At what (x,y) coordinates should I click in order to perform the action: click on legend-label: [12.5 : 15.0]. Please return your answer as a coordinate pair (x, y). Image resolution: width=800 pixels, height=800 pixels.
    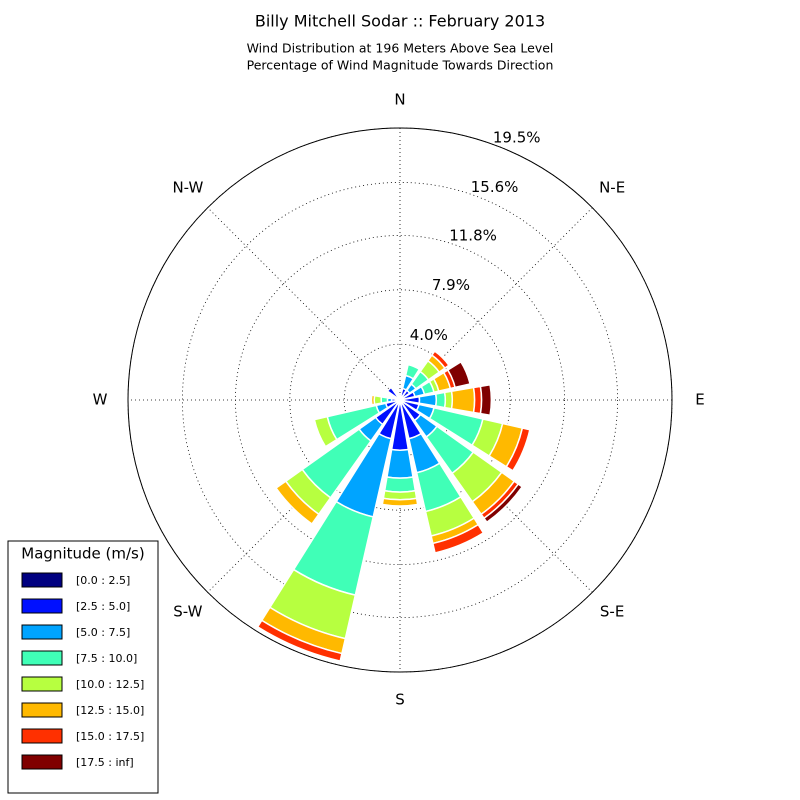
    Looking at the image, I should click on (110, 710).